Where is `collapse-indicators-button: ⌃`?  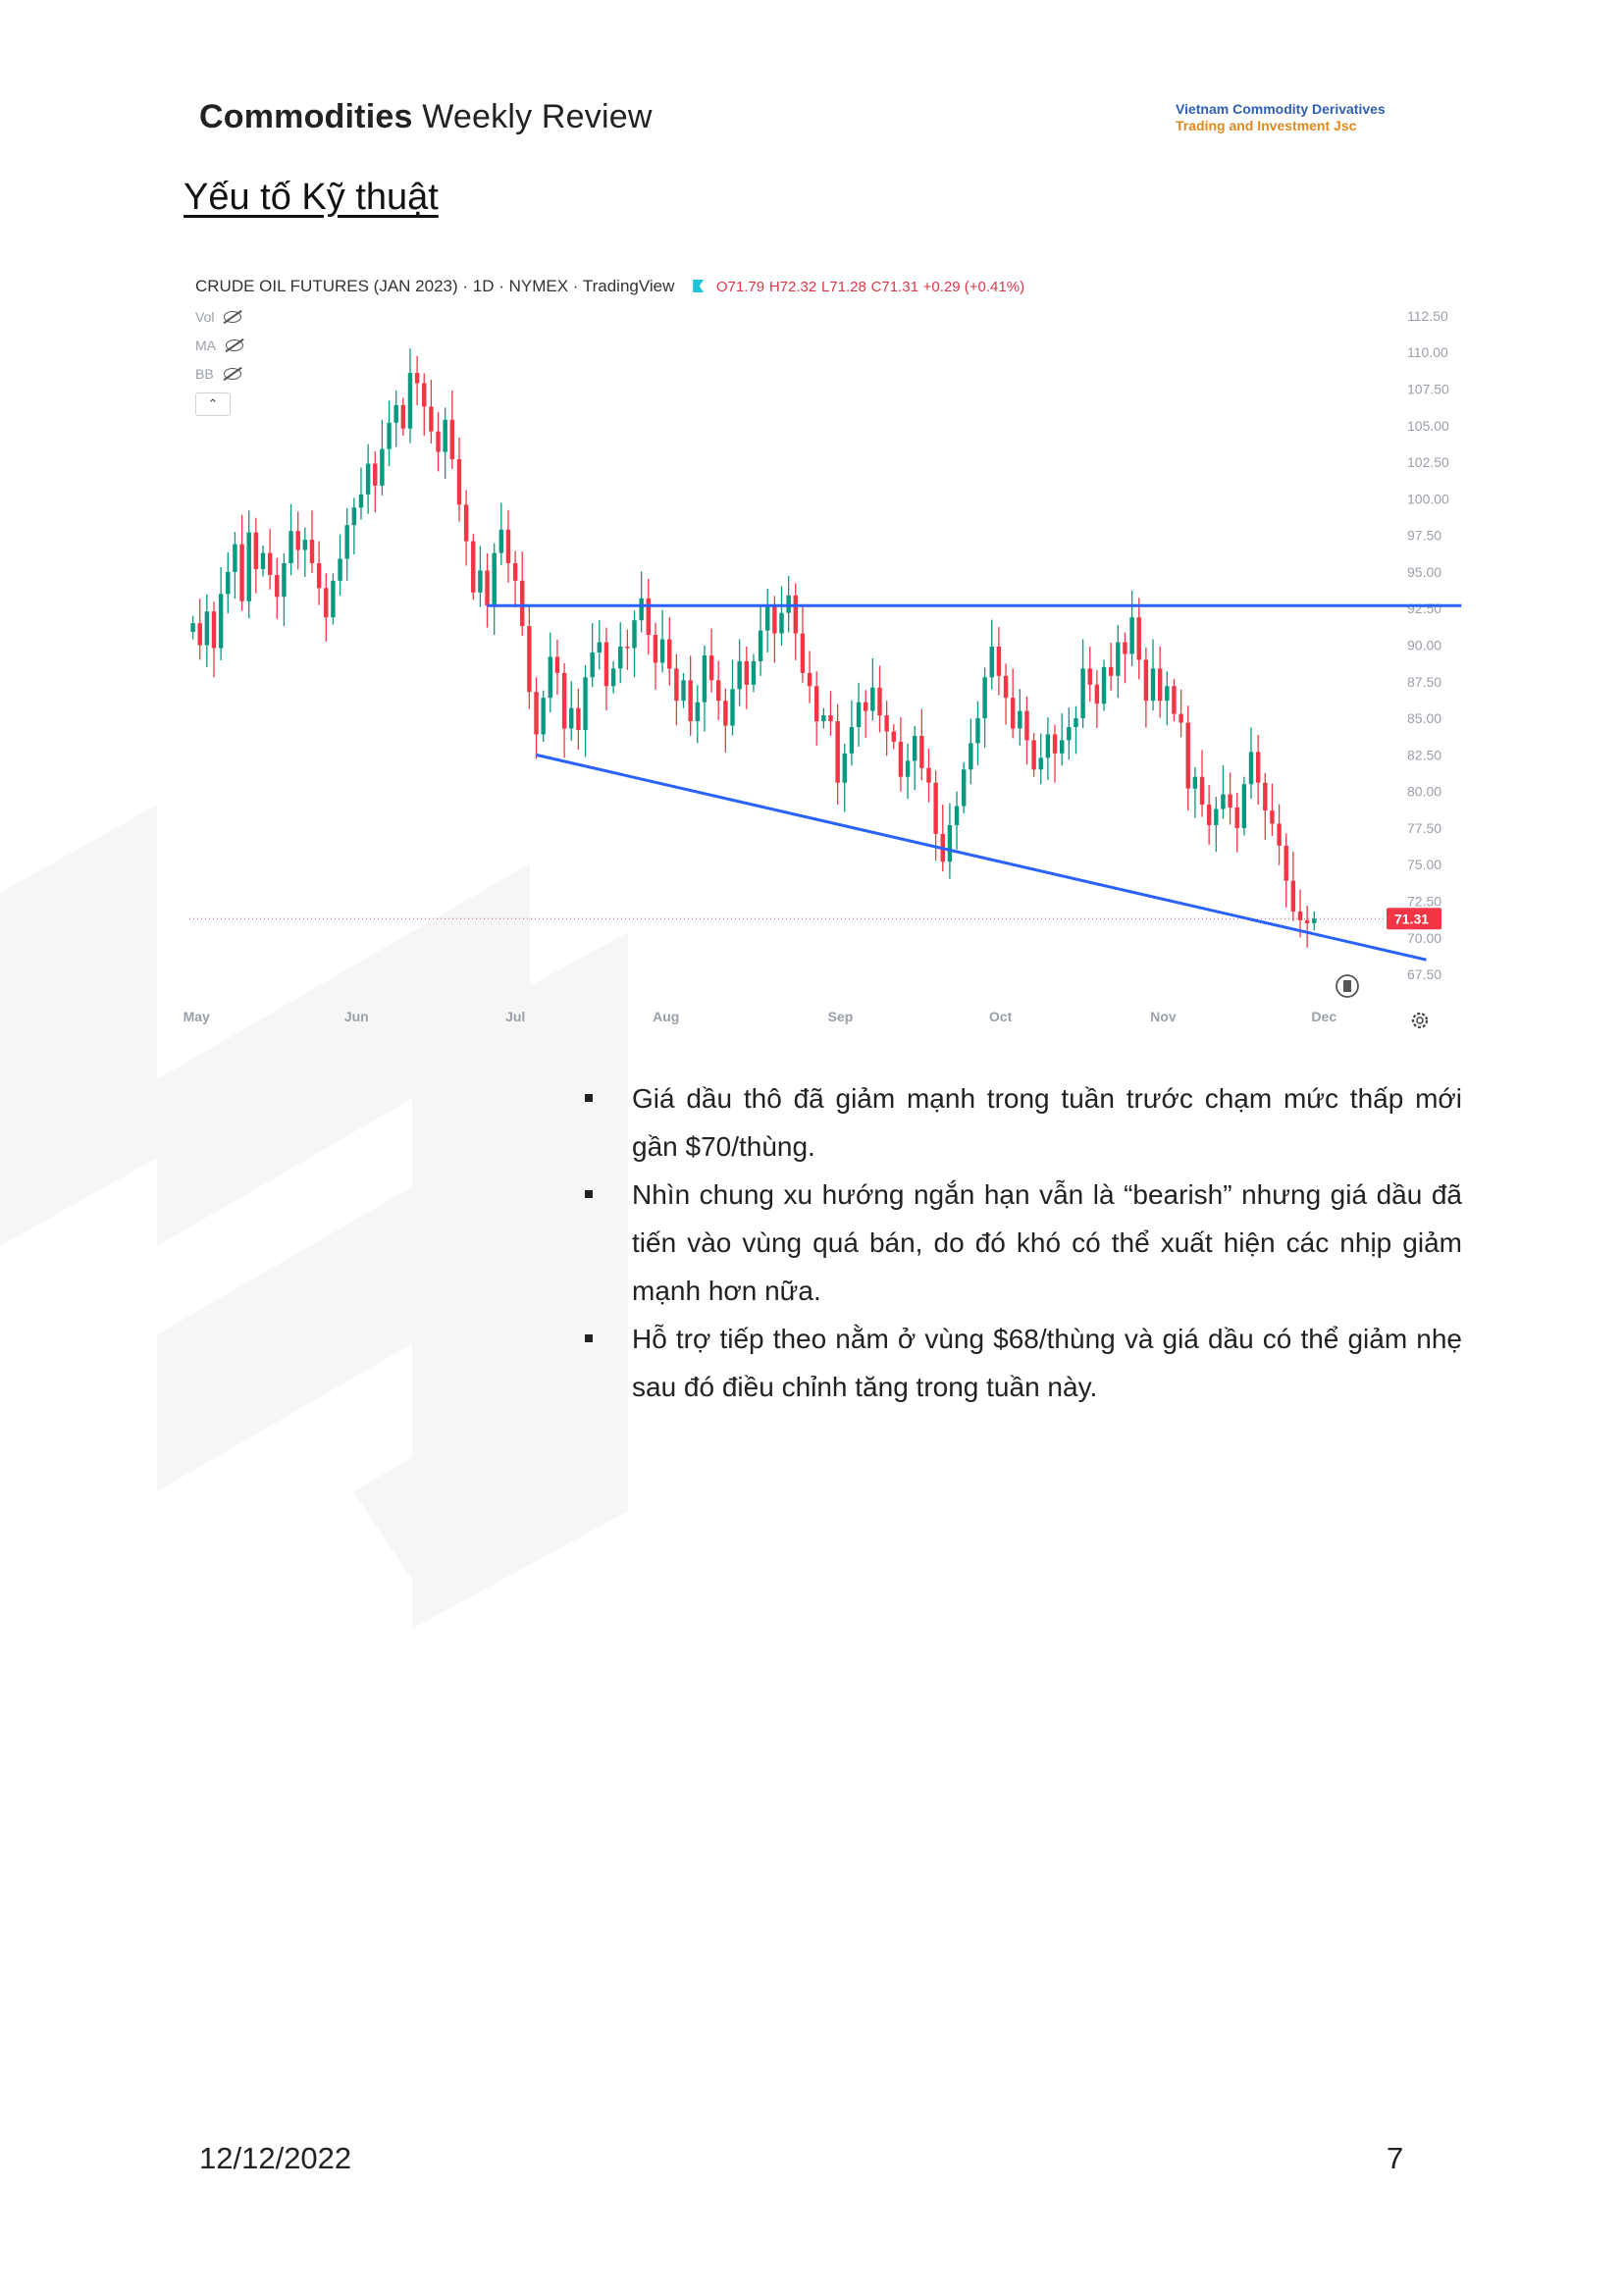
collapse-indicators-button: ⌃ is located at coordinates (213, 404).